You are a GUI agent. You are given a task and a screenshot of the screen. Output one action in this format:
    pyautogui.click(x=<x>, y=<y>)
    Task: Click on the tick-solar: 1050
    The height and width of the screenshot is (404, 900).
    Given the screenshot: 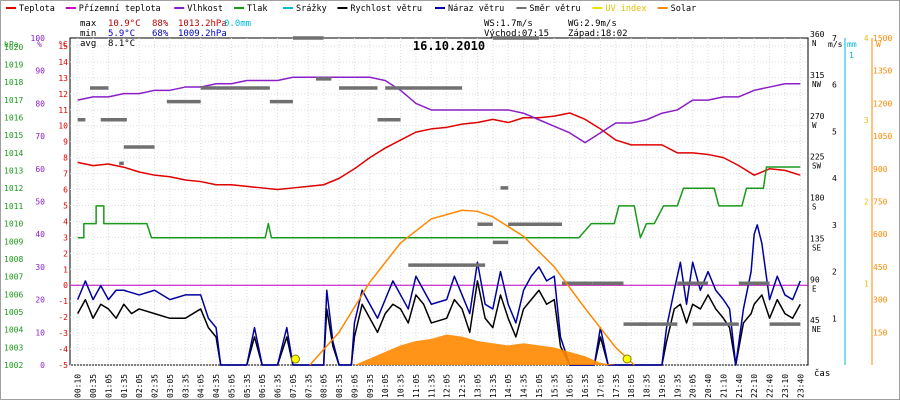 What is the action you would take?
    pyautogui.click(x=882, y=136)
    